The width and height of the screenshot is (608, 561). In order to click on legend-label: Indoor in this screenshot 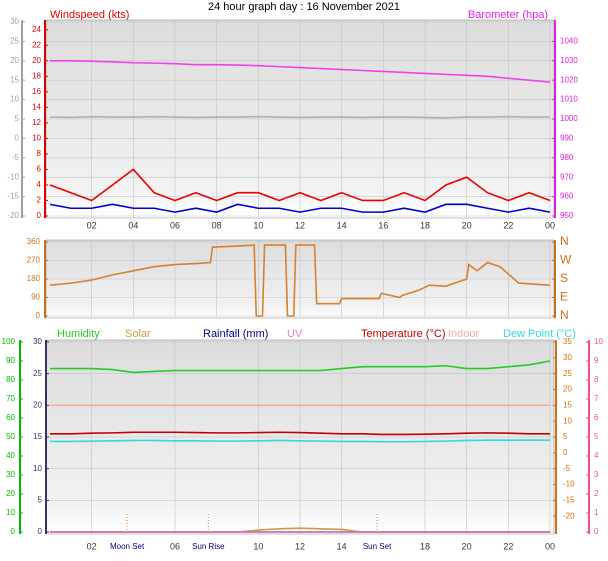, I will do `click(464, 334)`.